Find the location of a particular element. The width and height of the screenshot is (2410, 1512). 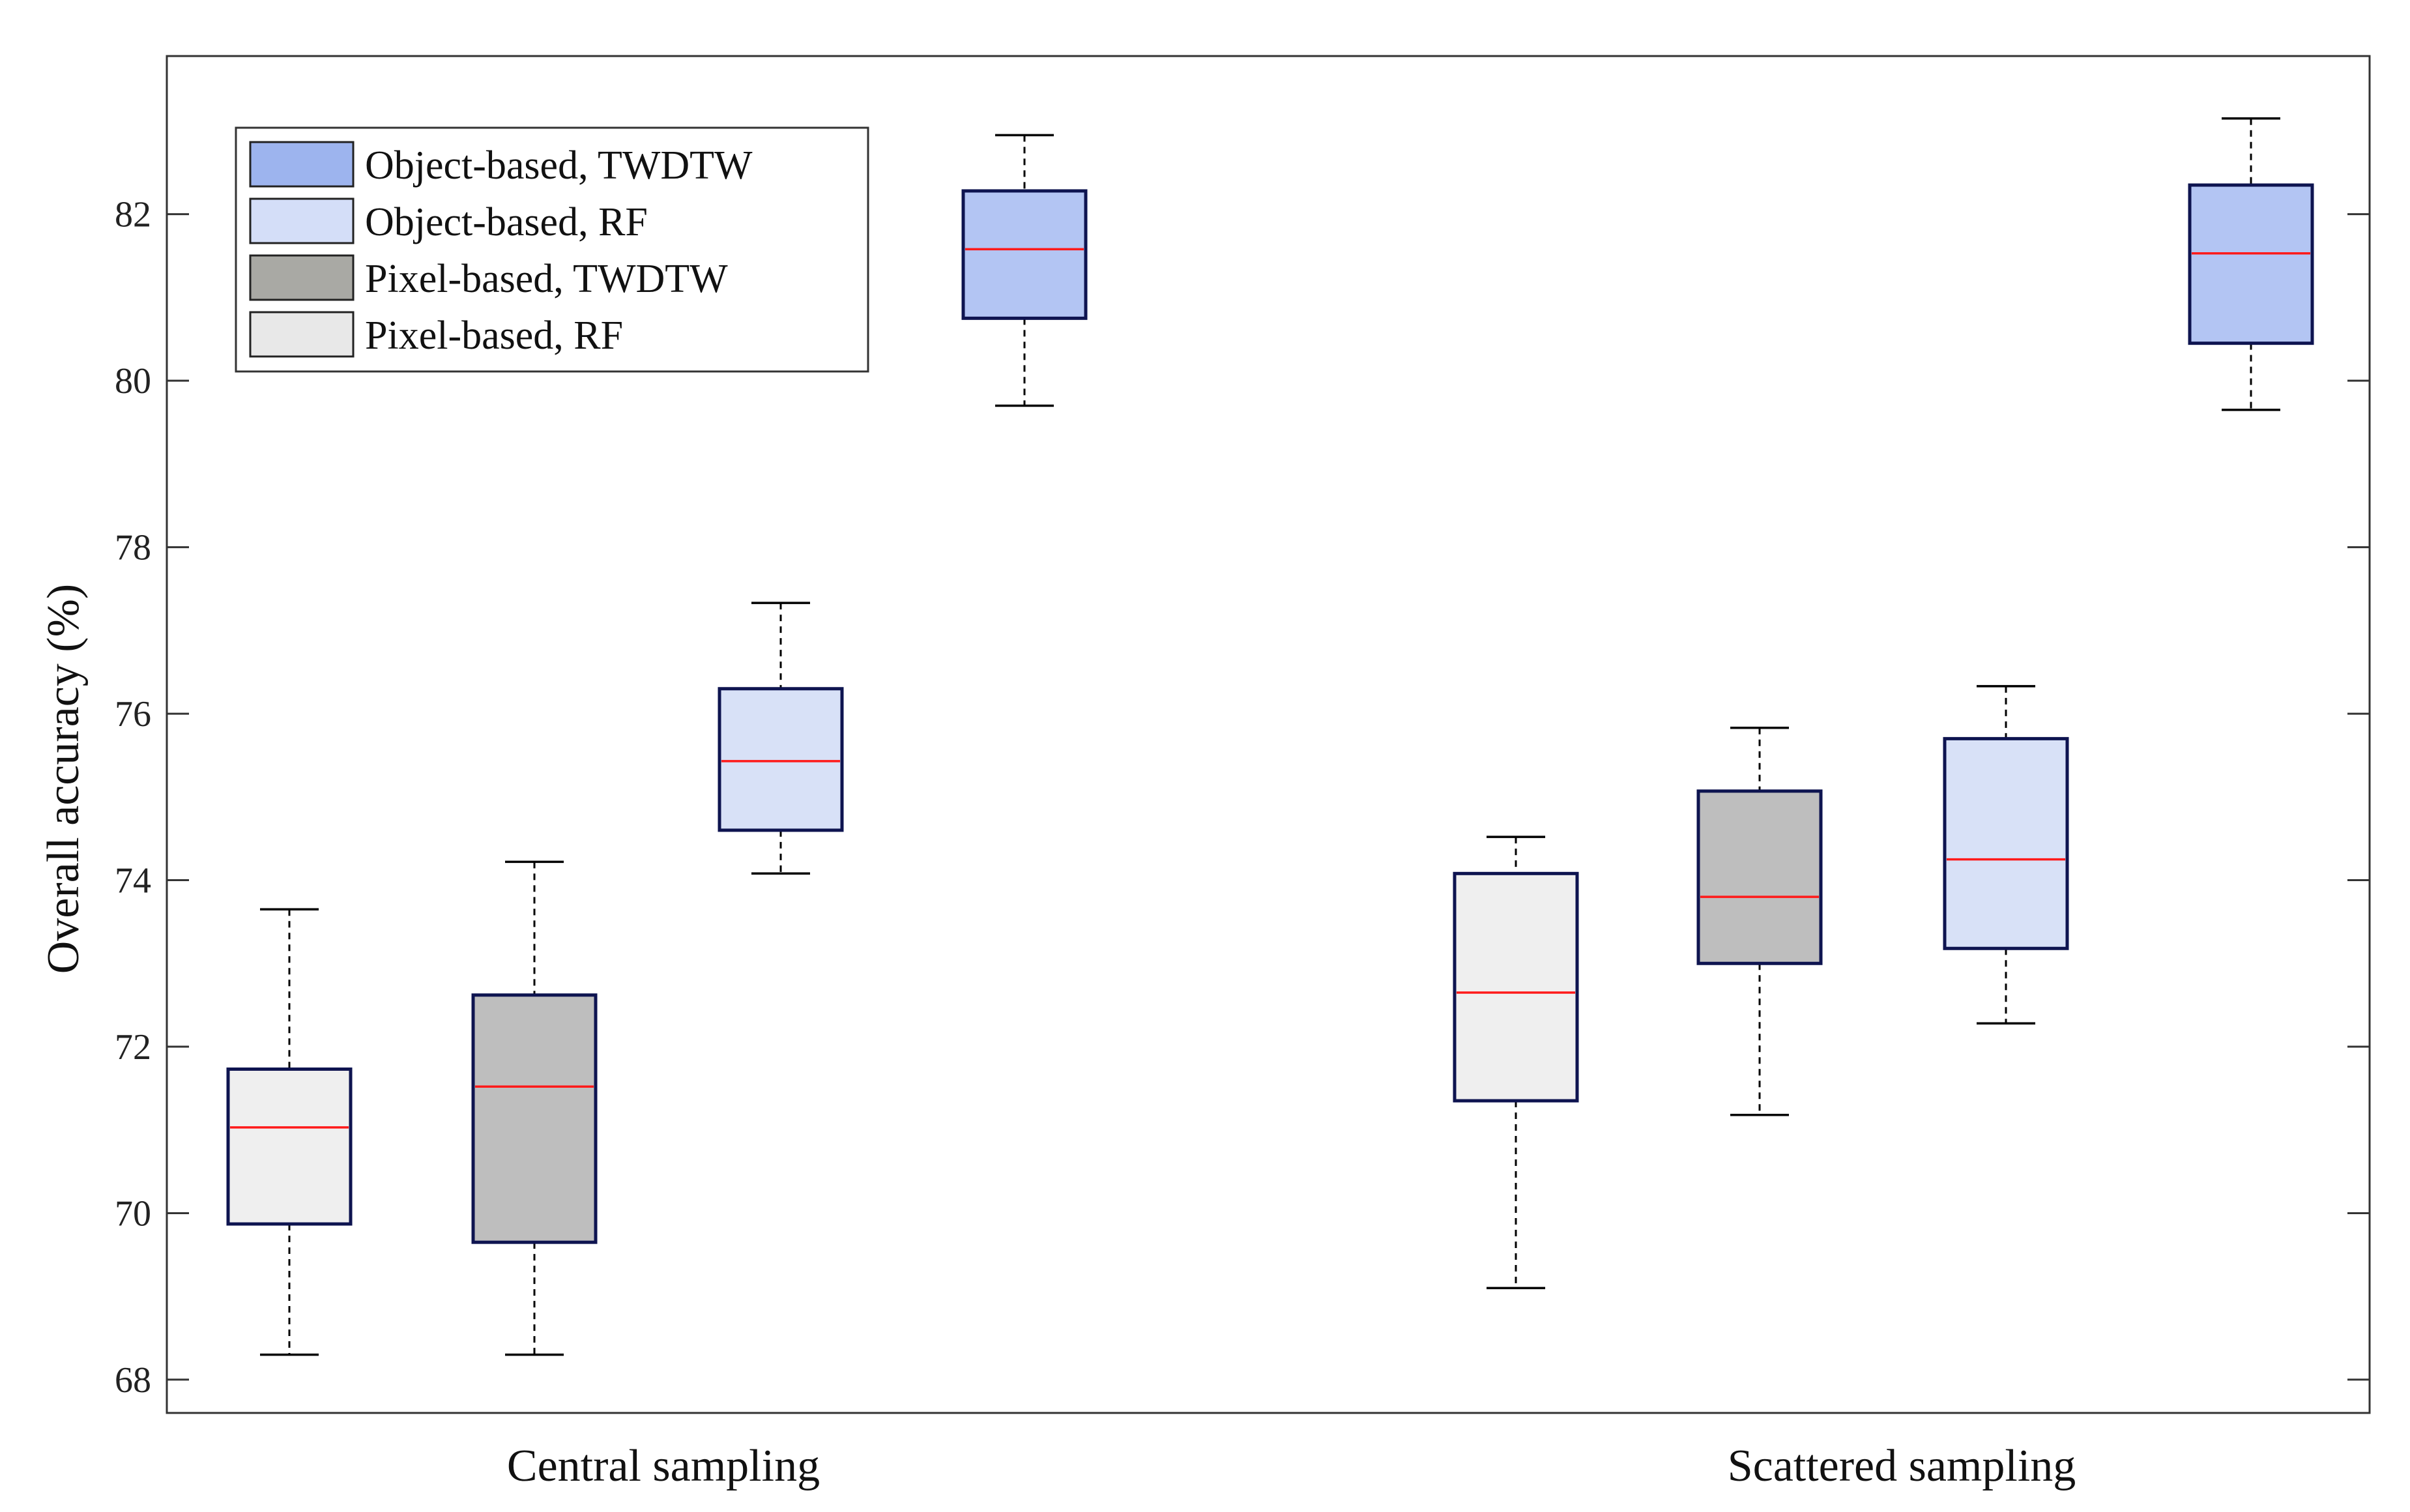

y-tick-label: 70 is located at coordinates (133, 1213).